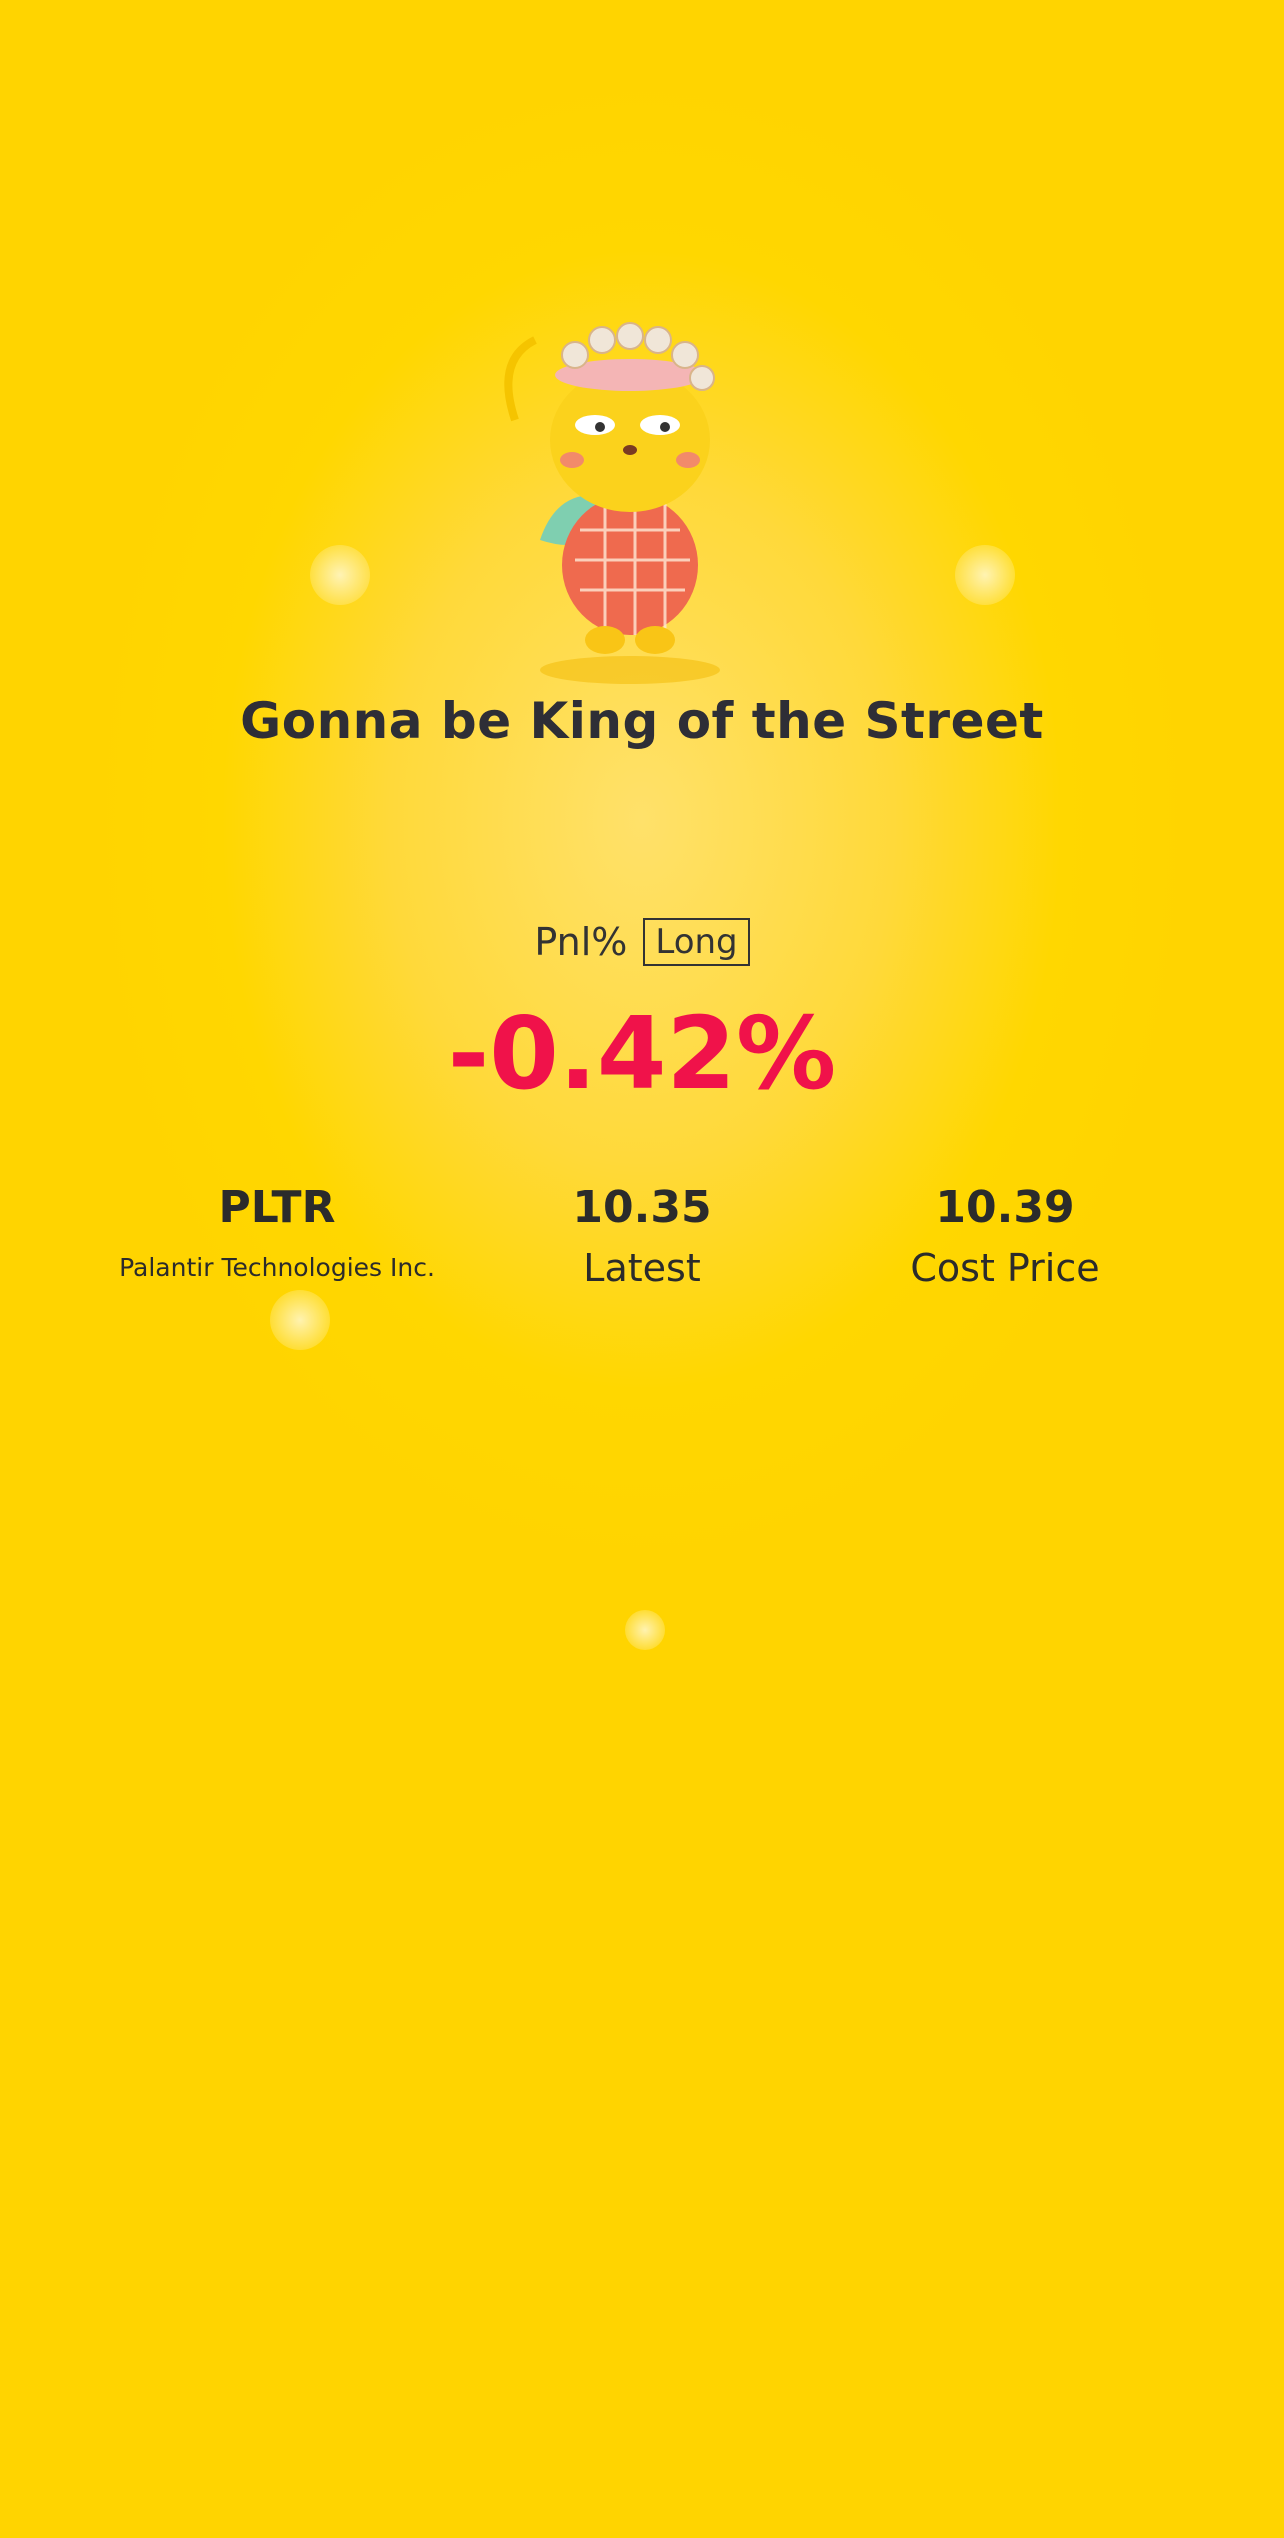 This screenshot has width=1284, height=2538. I want to click on latest-price: 10.35 Latest, so click(642, 1236).